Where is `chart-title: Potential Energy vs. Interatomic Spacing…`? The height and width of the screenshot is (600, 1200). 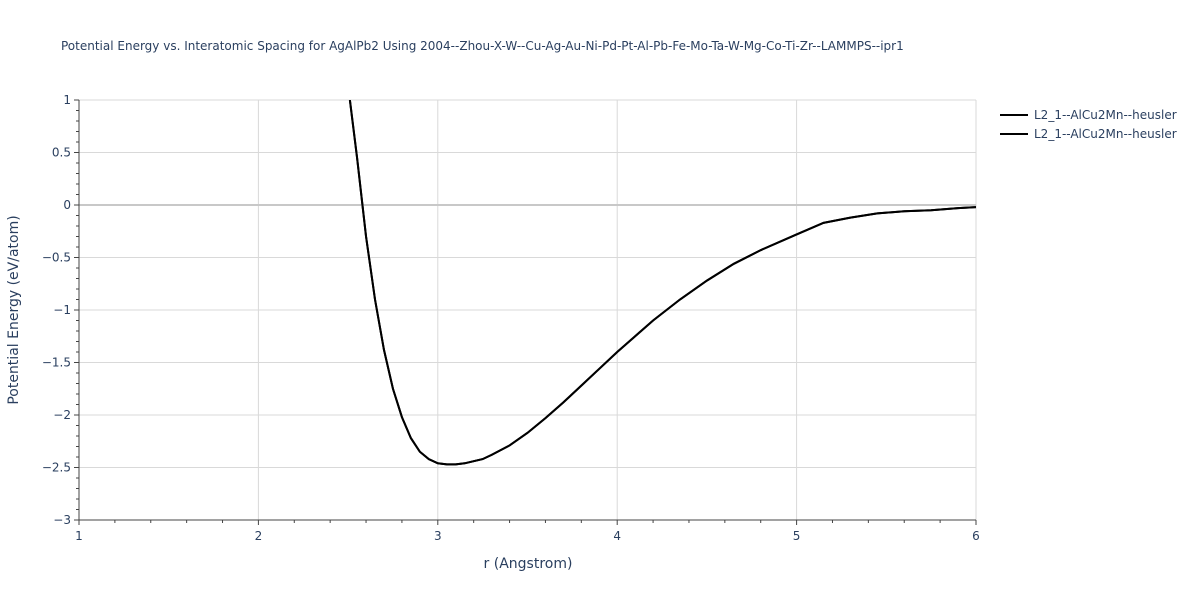
chart-title: Potential Energy vs. Interatomic Spacing… is located at coordinates (482, 46).